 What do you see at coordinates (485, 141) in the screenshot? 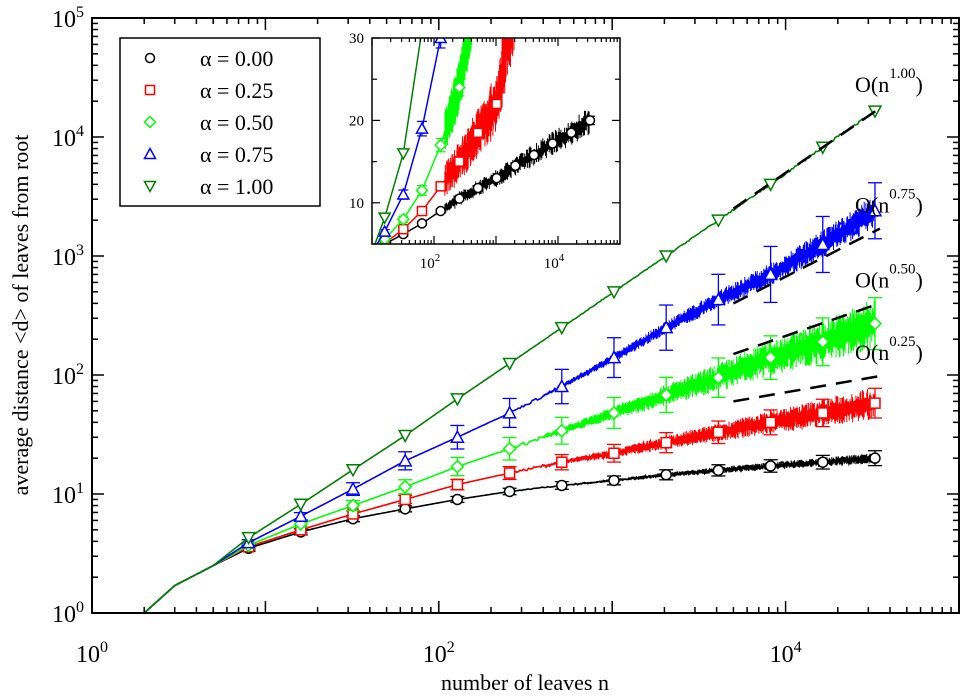
I see `inset-data-layer` at bounding box center [485, 141].